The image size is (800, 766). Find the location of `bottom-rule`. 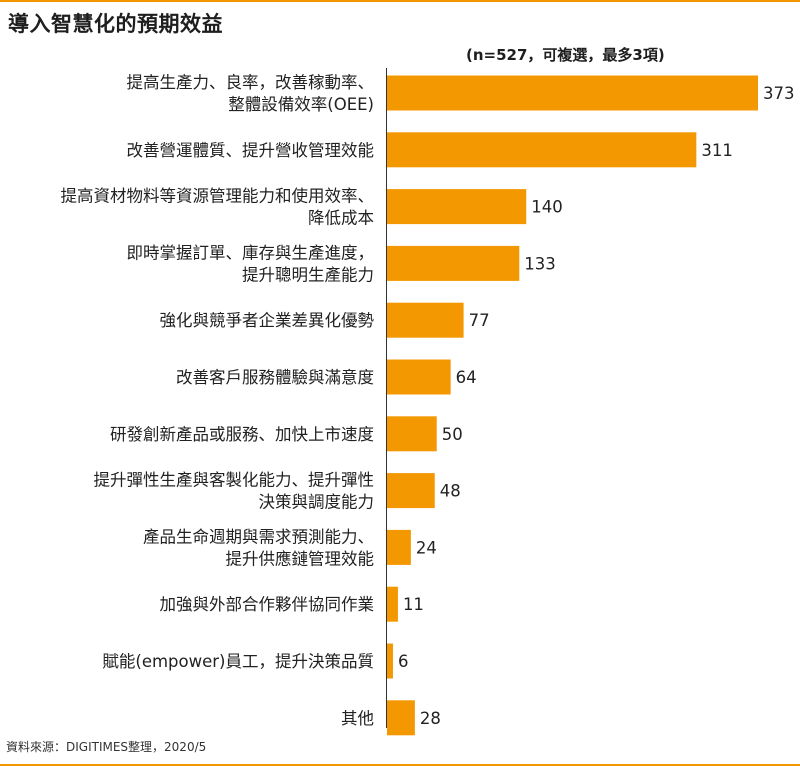

bottom-rule is located at coordinates (400, 765).